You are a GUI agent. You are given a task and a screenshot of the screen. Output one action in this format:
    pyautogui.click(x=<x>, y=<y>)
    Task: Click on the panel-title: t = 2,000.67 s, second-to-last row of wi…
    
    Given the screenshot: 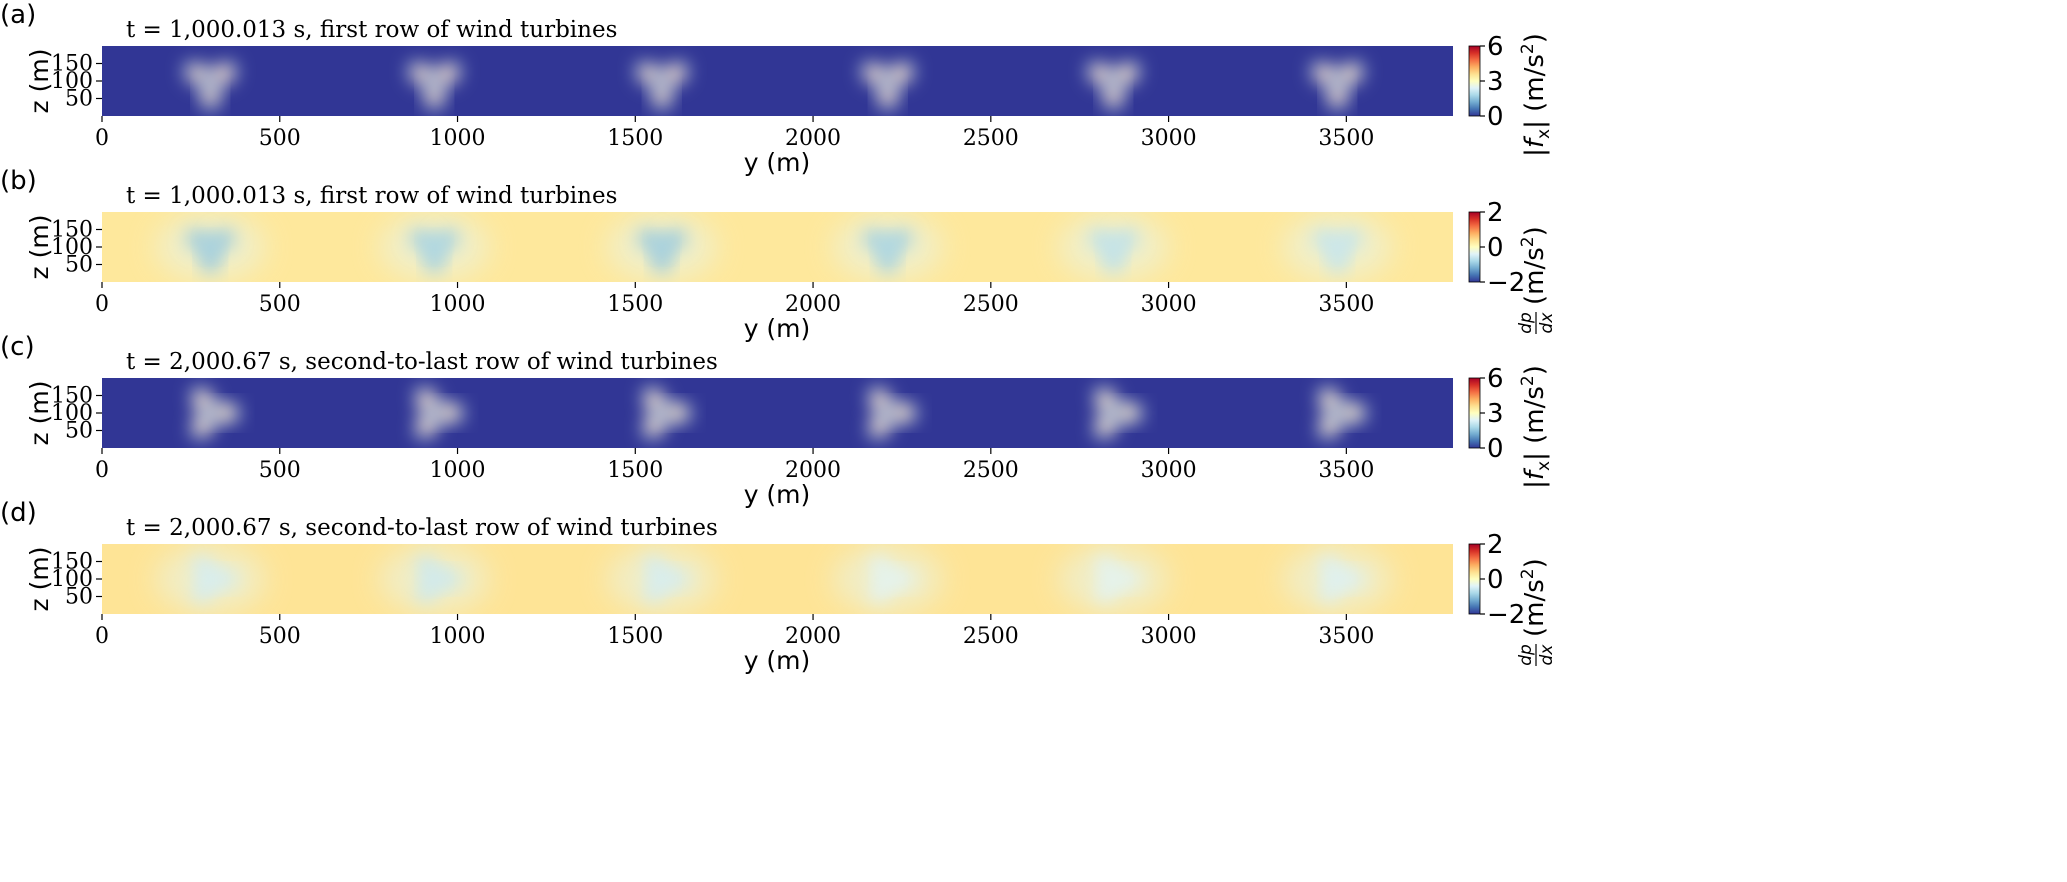 What is the action you would take?
    pyautogui.click(x=422, y=528)
    